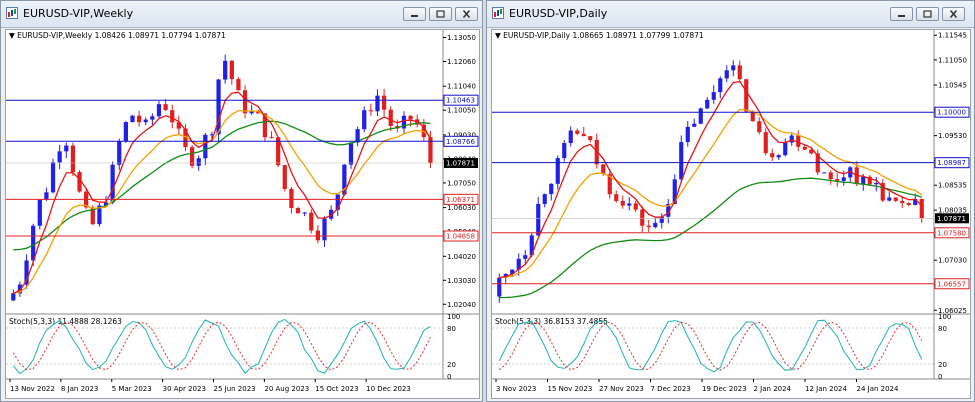  I want to click on price-tick-label: 1.02040, so click(461, 305).